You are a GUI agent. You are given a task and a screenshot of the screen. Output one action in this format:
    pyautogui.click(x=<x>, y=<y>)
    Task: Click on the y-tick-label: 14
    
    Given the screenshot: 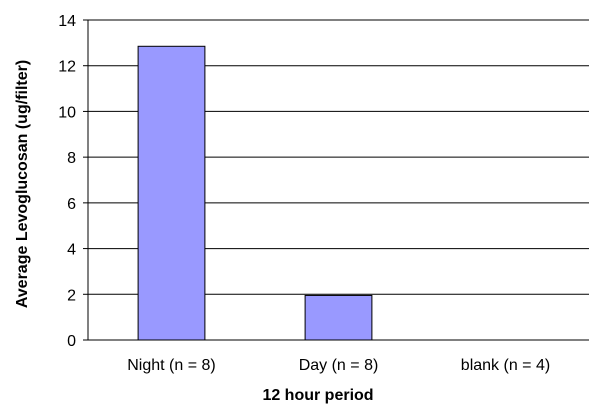 What is the action you would take?
    pyautogui.click(x=67, y=21)
    